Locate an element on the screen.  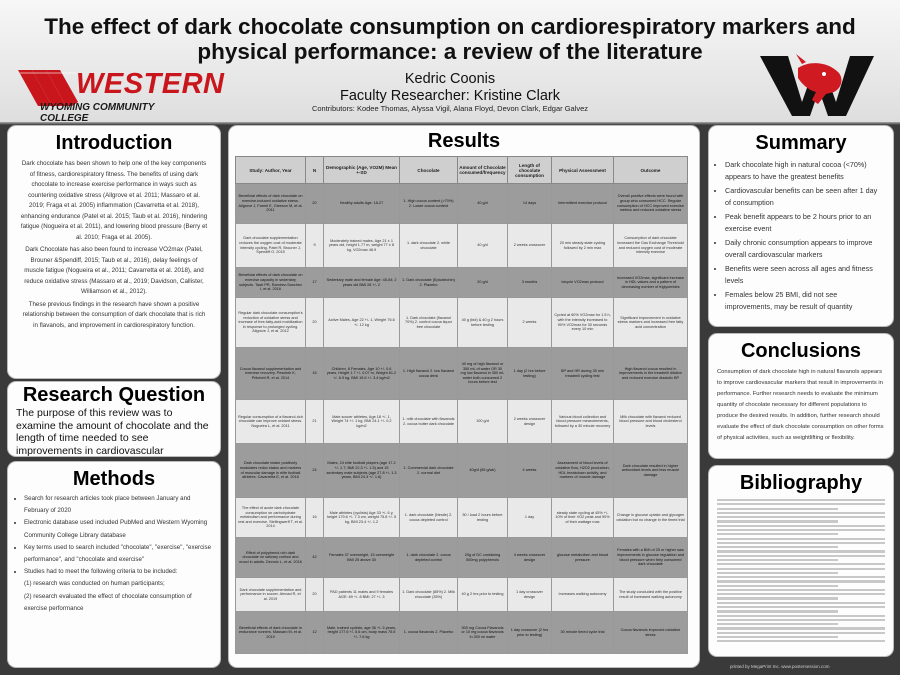
results-cell: 24 is located at coordinates (314, 470).